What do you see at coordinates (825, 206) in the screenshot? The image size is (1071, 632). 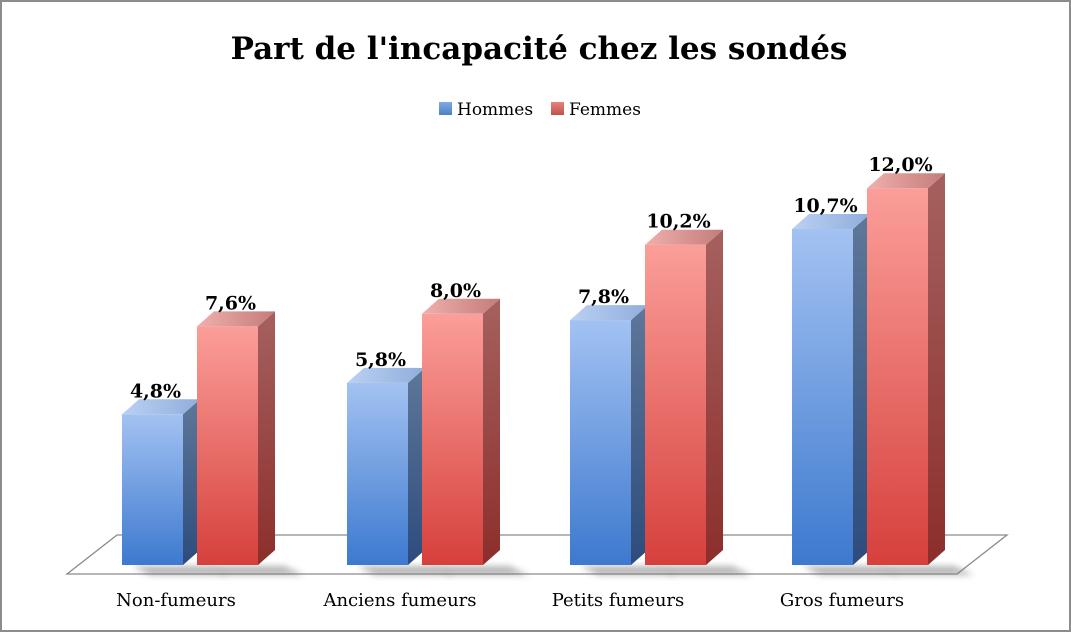 I see `data-label-hommes-4: 10,7%` at bounding box center [825, 206].